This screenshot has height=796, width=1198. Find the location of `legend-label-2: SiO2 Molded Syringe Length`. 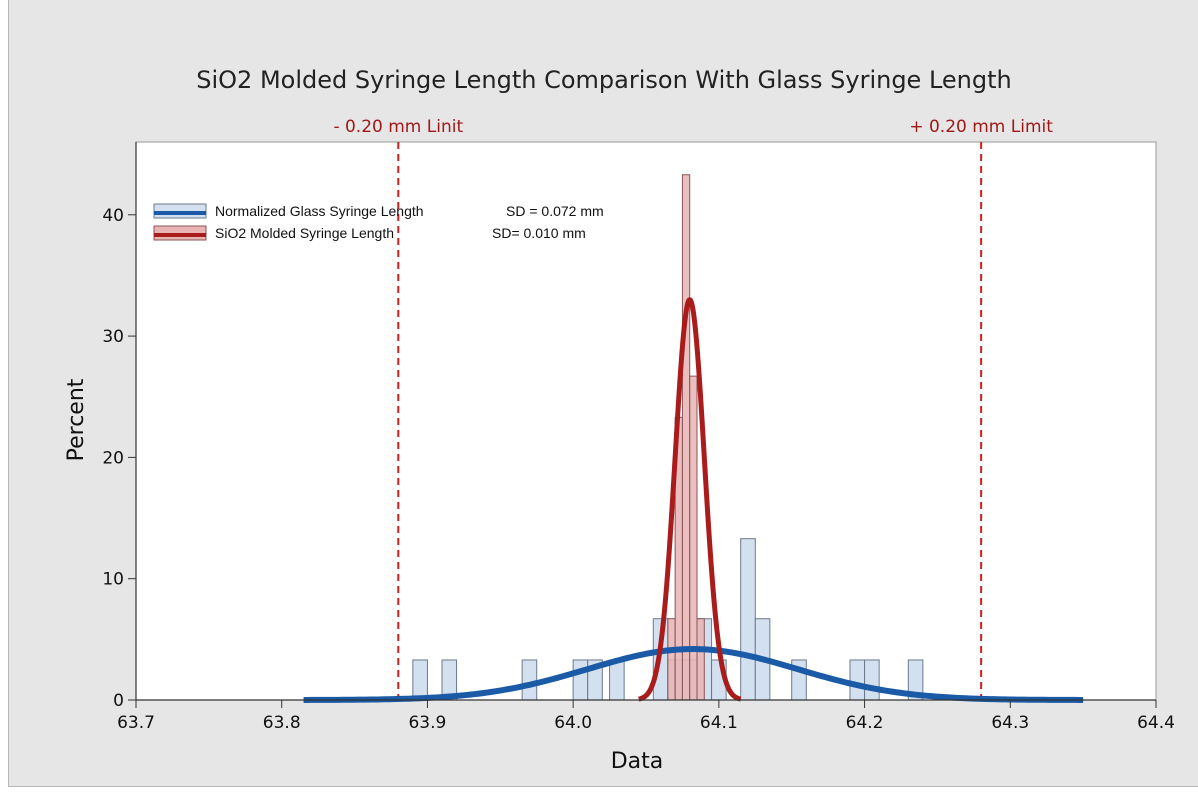

legend-label-2: SiO2 Molded Syringe Length is located at coordinates (304, 233).